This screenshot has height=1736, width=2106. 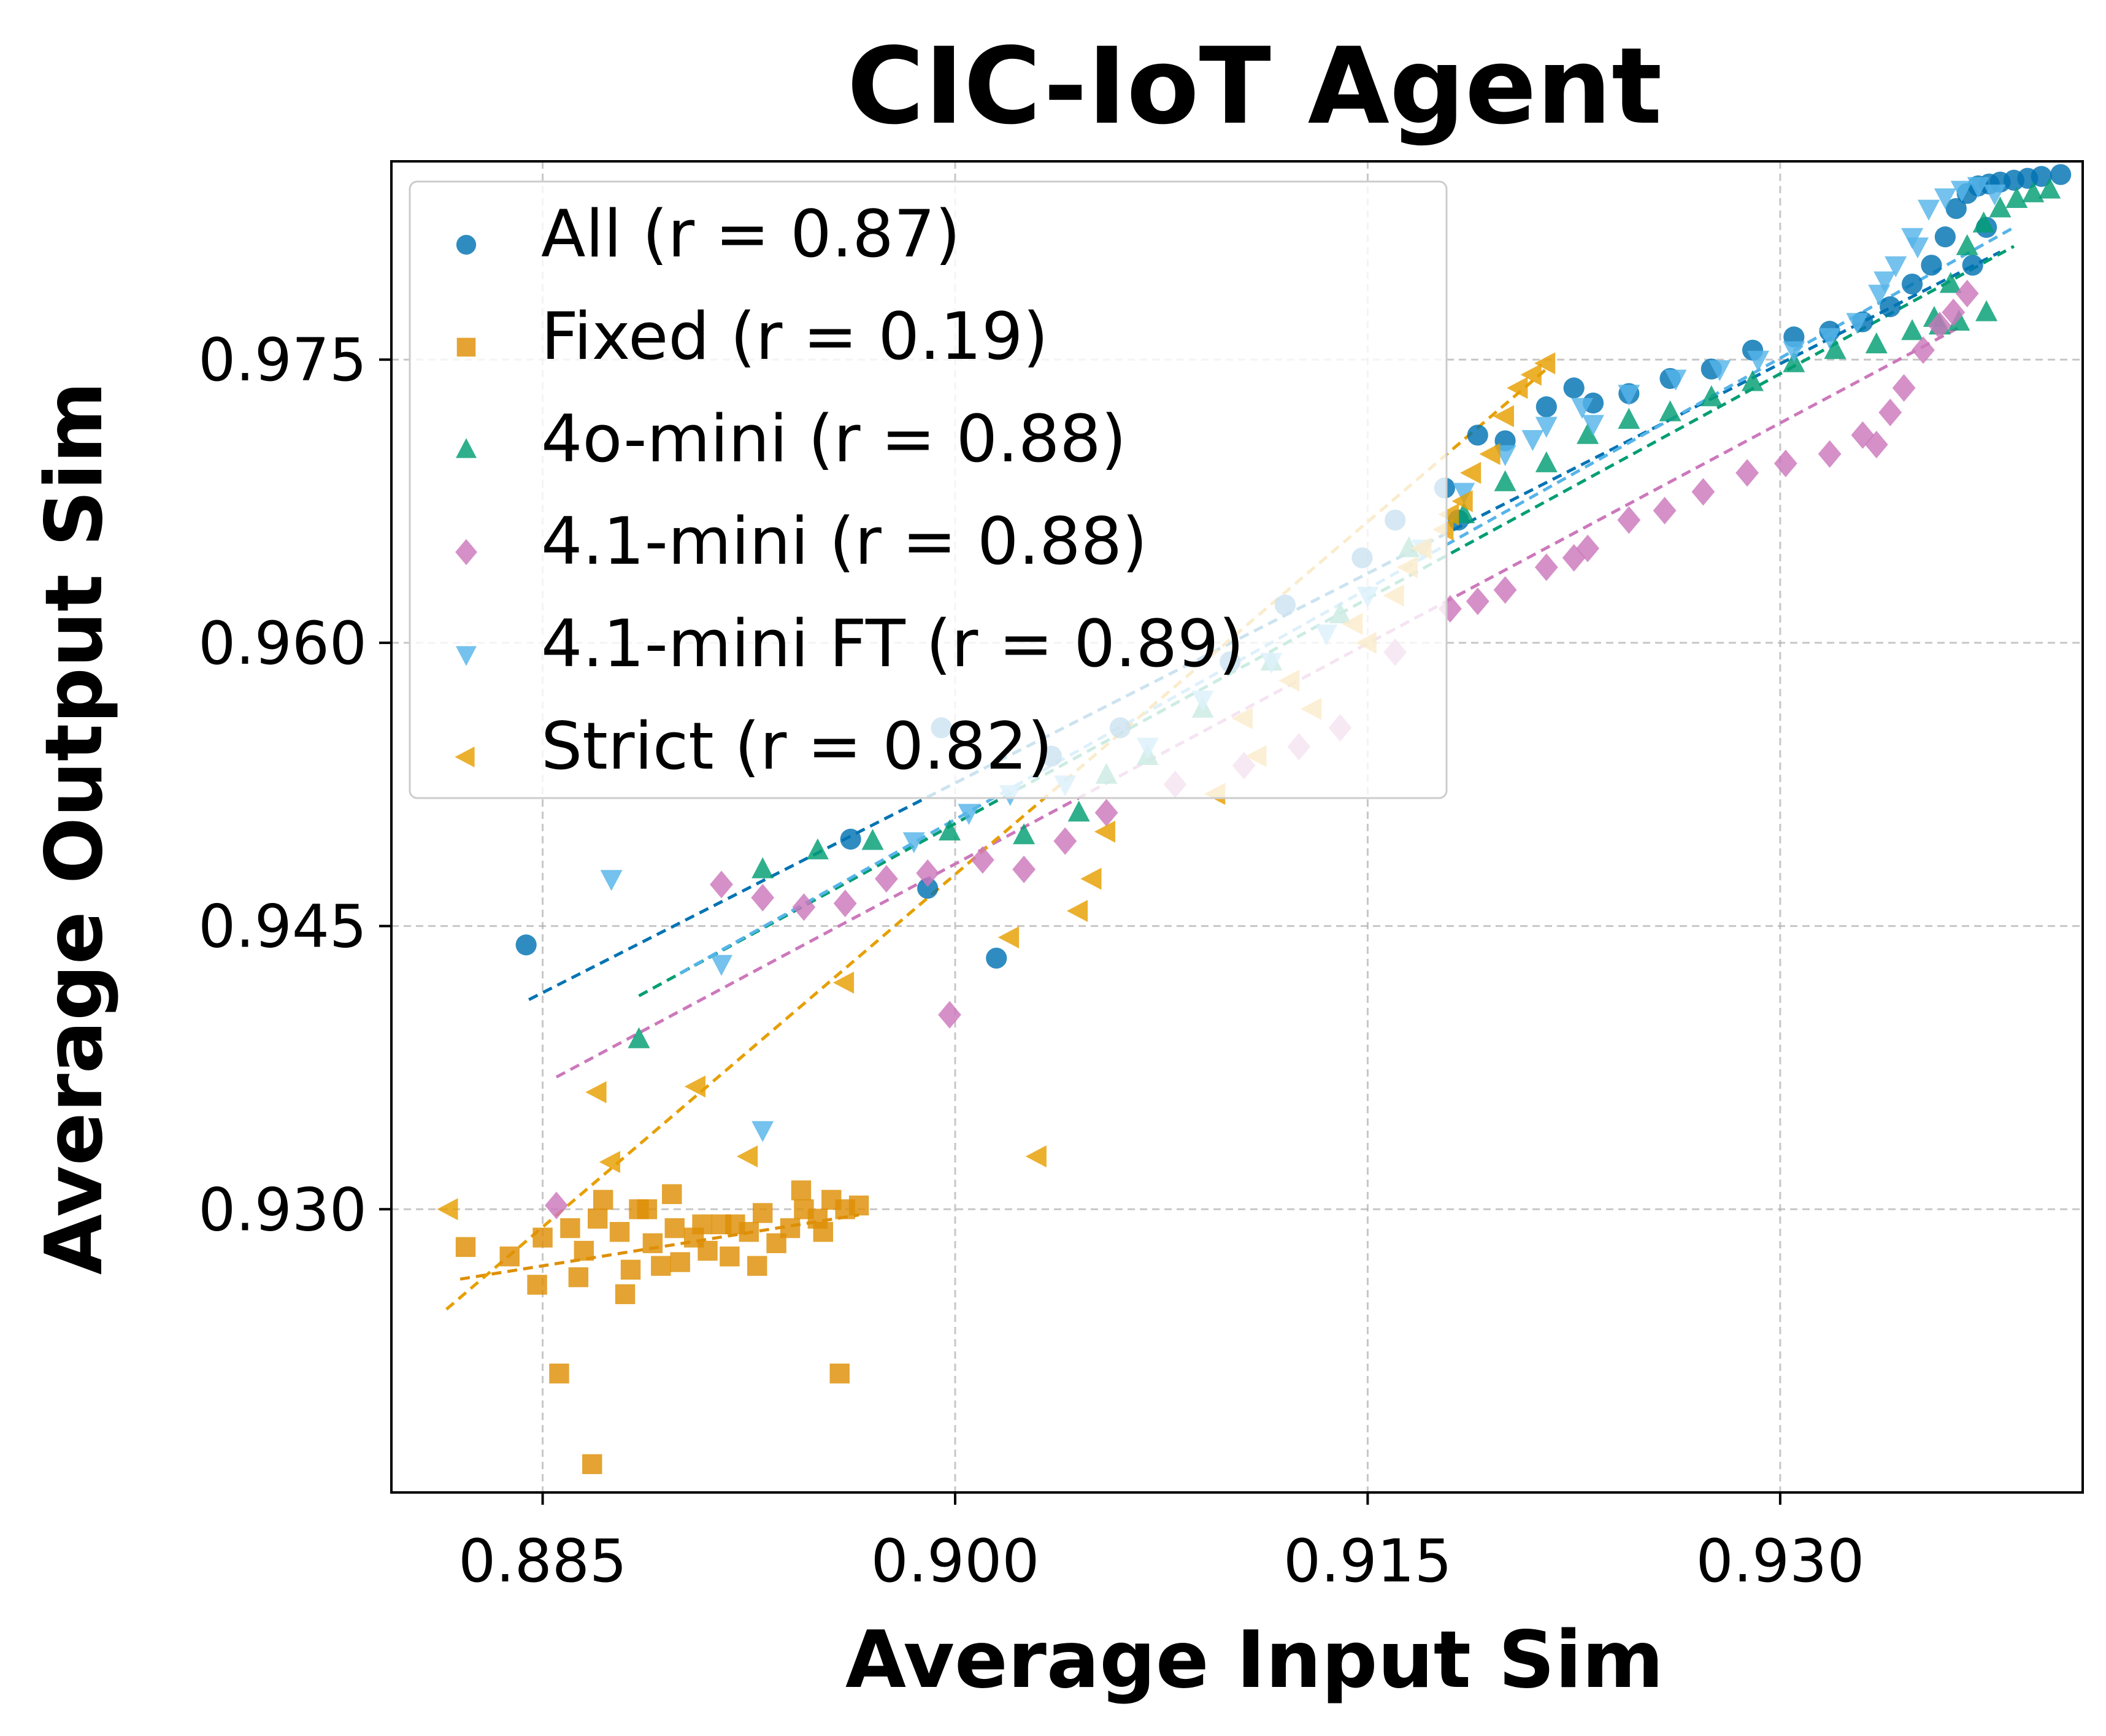 I want to click on x-tick-label: 0.885, so click(x=542, y=1562).